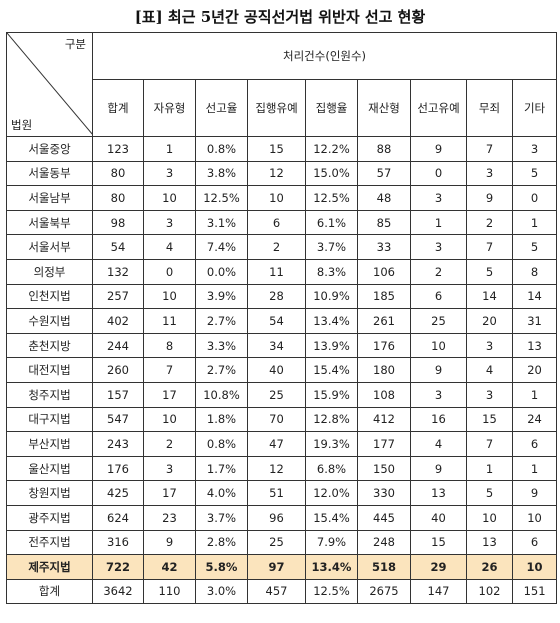  I want to click on table-cell: 12.2%, so click(331, 149).